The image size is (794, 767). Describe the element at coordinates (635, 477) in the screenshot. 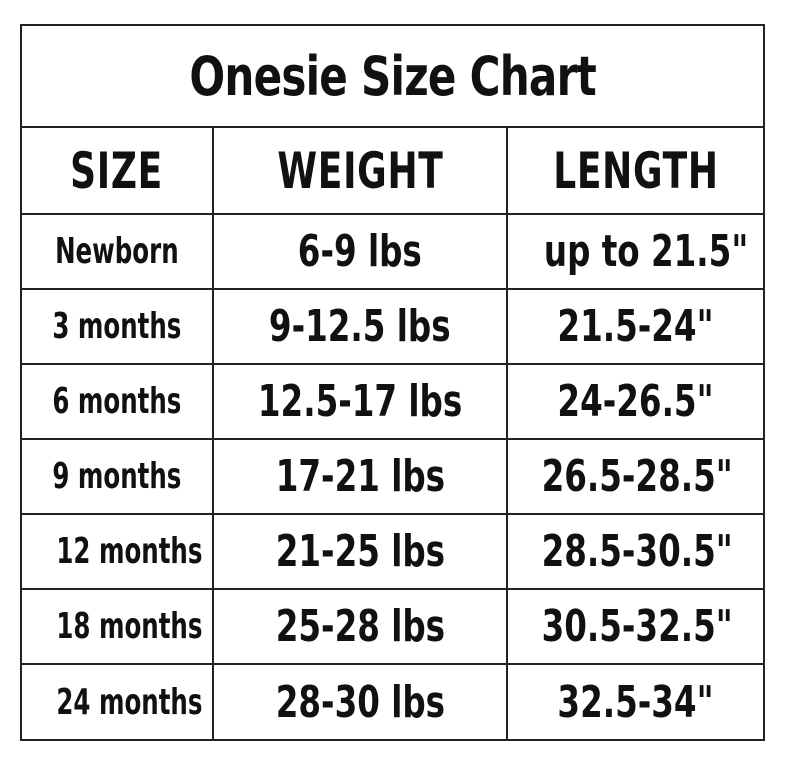

I see `length-cell: 26.5-28.5"` at that location.